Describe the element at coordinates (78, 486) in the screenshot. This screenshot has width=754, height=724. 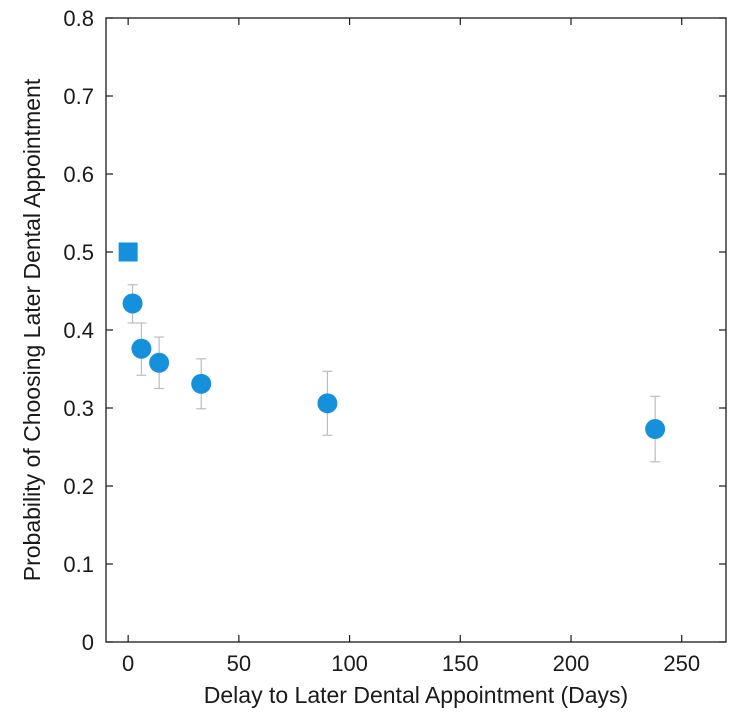
I see `y-tick-label: 0.2` at that location.